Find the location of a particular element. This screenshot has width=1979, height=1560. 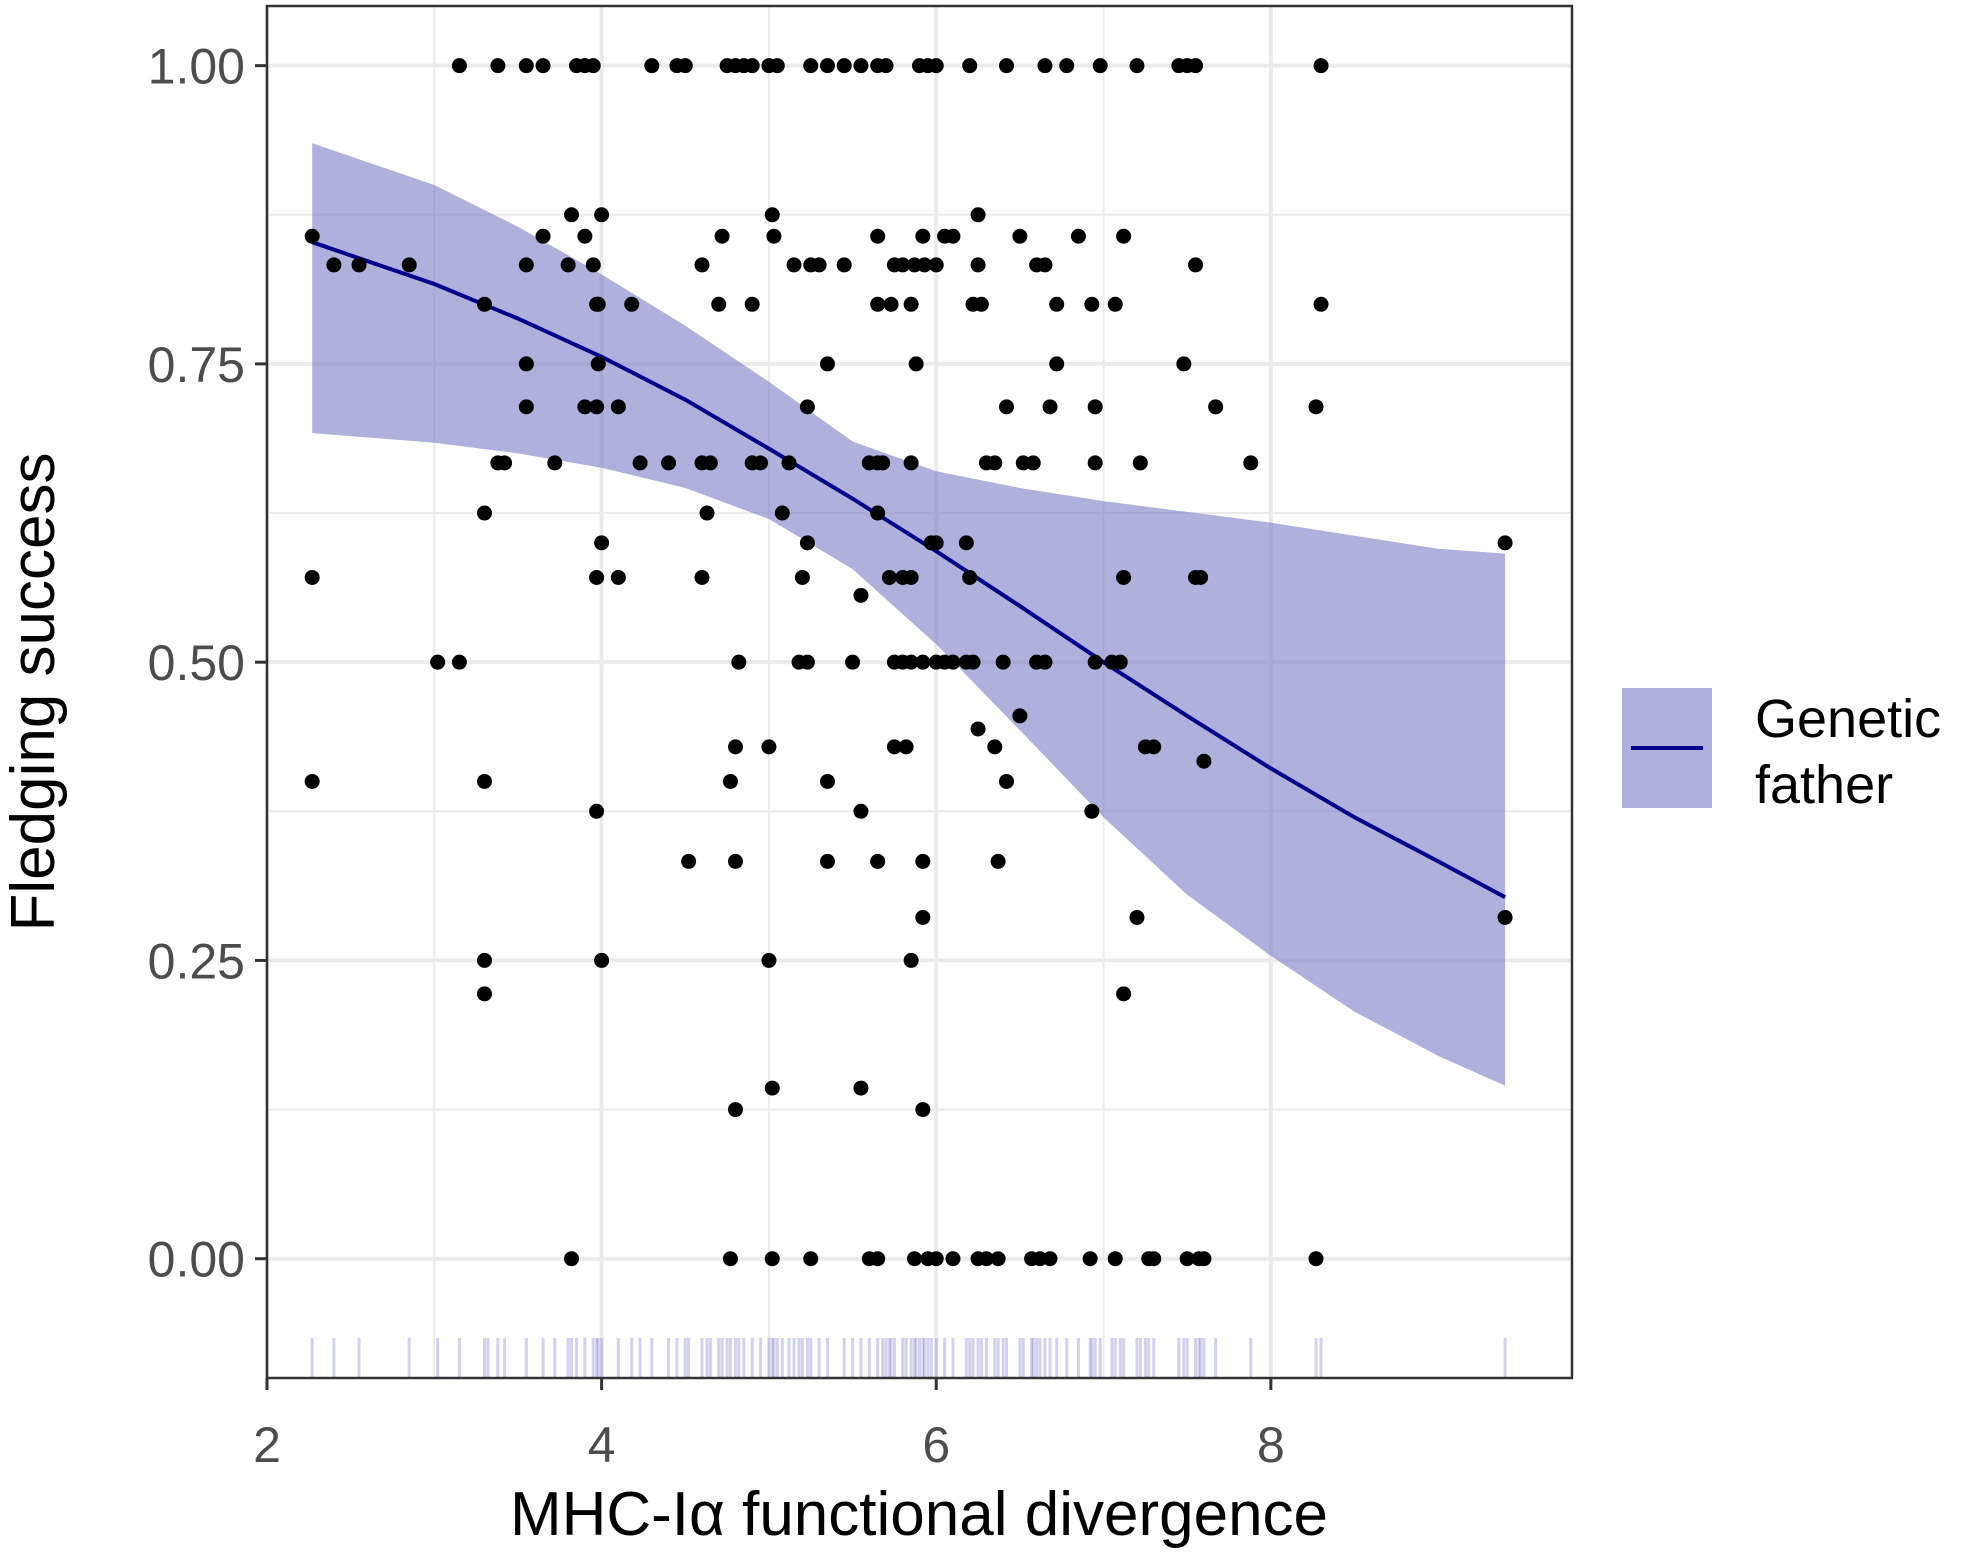

y-tick-label: 0.75 is located at coordinates (196, 365).